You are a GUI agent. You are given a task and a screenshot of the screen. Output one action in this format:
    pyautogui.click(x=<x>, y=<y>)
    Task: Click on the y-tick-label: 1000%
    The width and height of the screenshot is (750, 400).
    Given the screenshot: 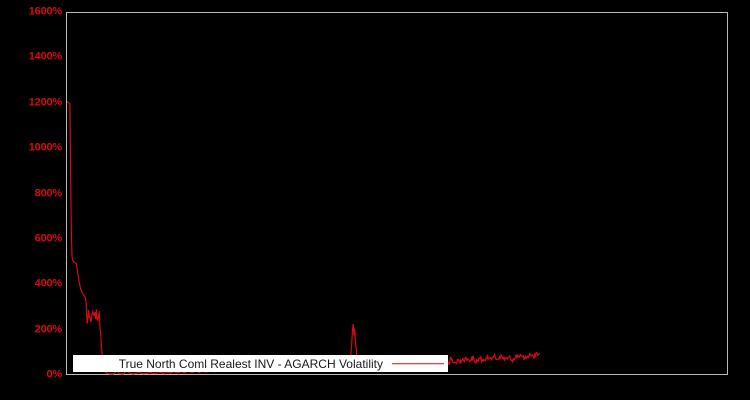 What is the action you would take?
    pyautogui.click(x=45, y=147)
    